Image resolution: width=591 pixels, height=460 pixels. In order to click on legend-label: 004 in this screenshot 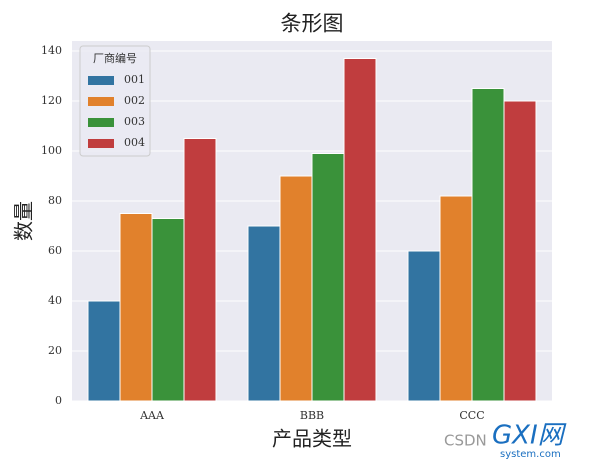, I will do `click(134, 142)`.